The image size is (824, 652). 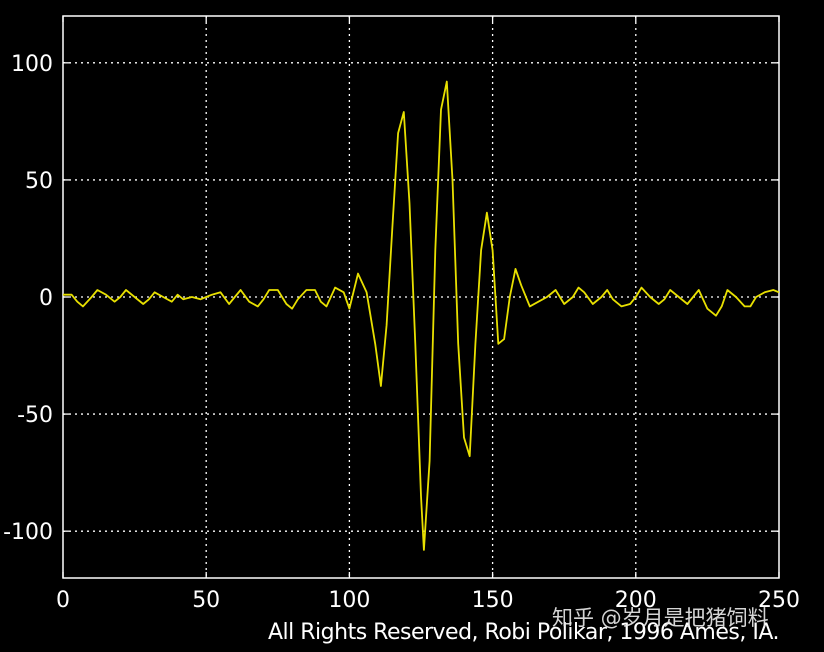 I want to click on y-tick-label: 50, so click(x=39, y=181).